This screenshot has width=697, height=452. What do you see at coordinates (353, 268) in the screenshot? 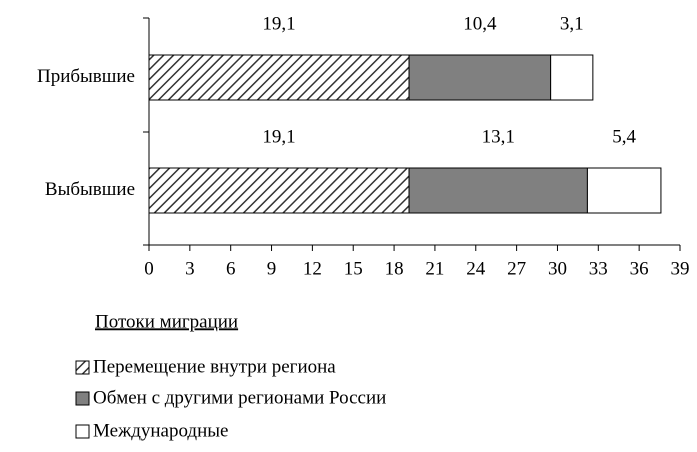
I see `x-tick-label: 15` at bounding box center [353, 268].